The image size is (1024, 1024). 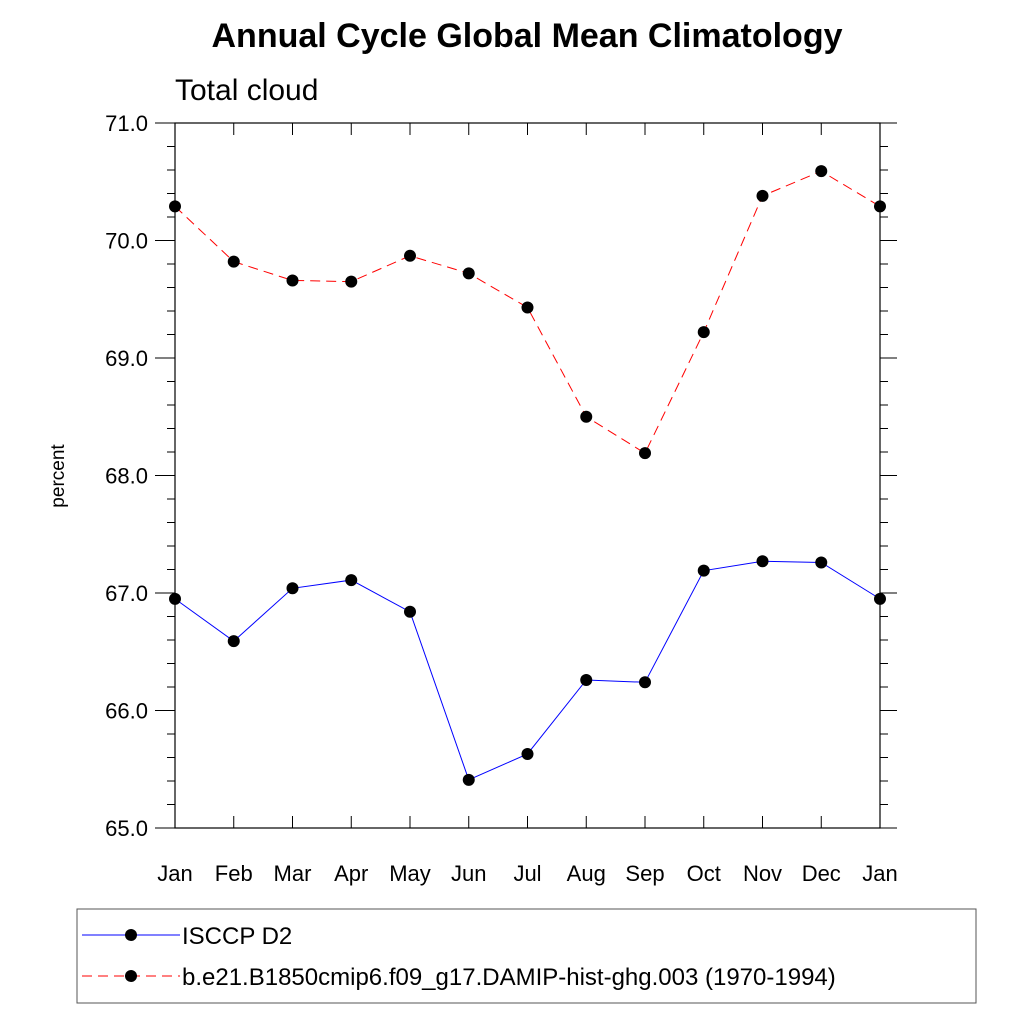 I want to click on y-tick-label: 66.0, so click(x=126, y=711).